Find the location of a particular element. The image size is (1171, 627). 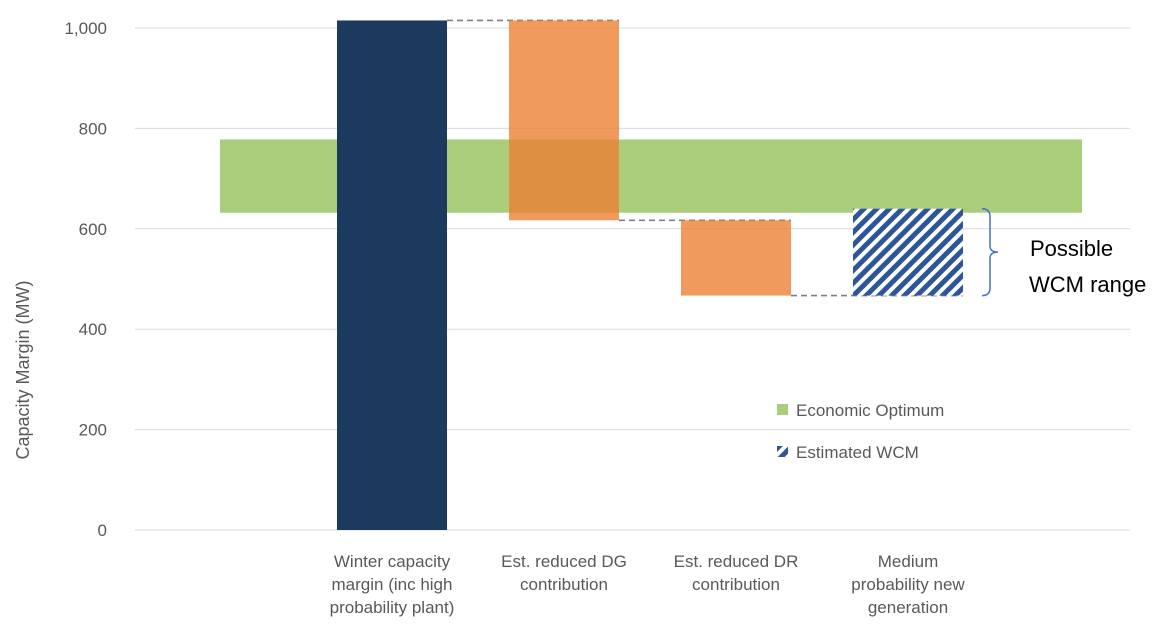

y-tick-label: 400 is located at coordinates (93, 329).